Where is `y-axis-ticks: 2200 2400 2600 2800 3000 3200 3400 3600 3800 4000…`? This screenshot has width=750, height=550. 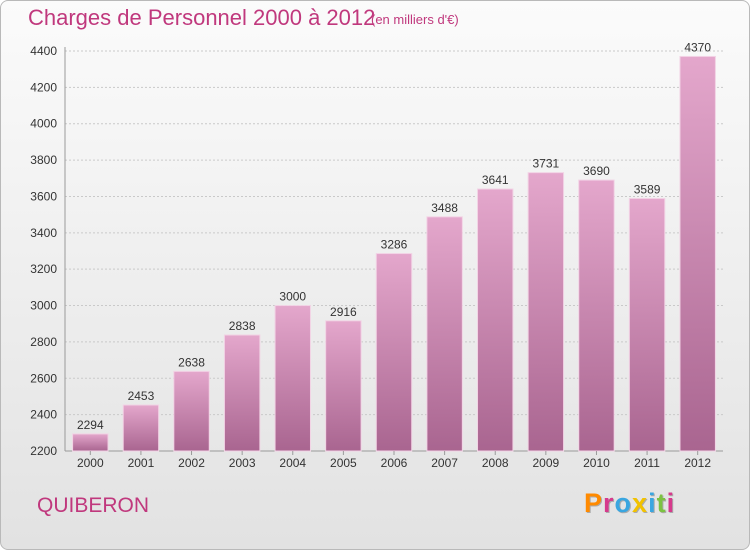
y-axis-ticks: 2200 2400 2600 2800 3000 3200 3400 3600 3800 4000… is located at coordinates (43, 251).